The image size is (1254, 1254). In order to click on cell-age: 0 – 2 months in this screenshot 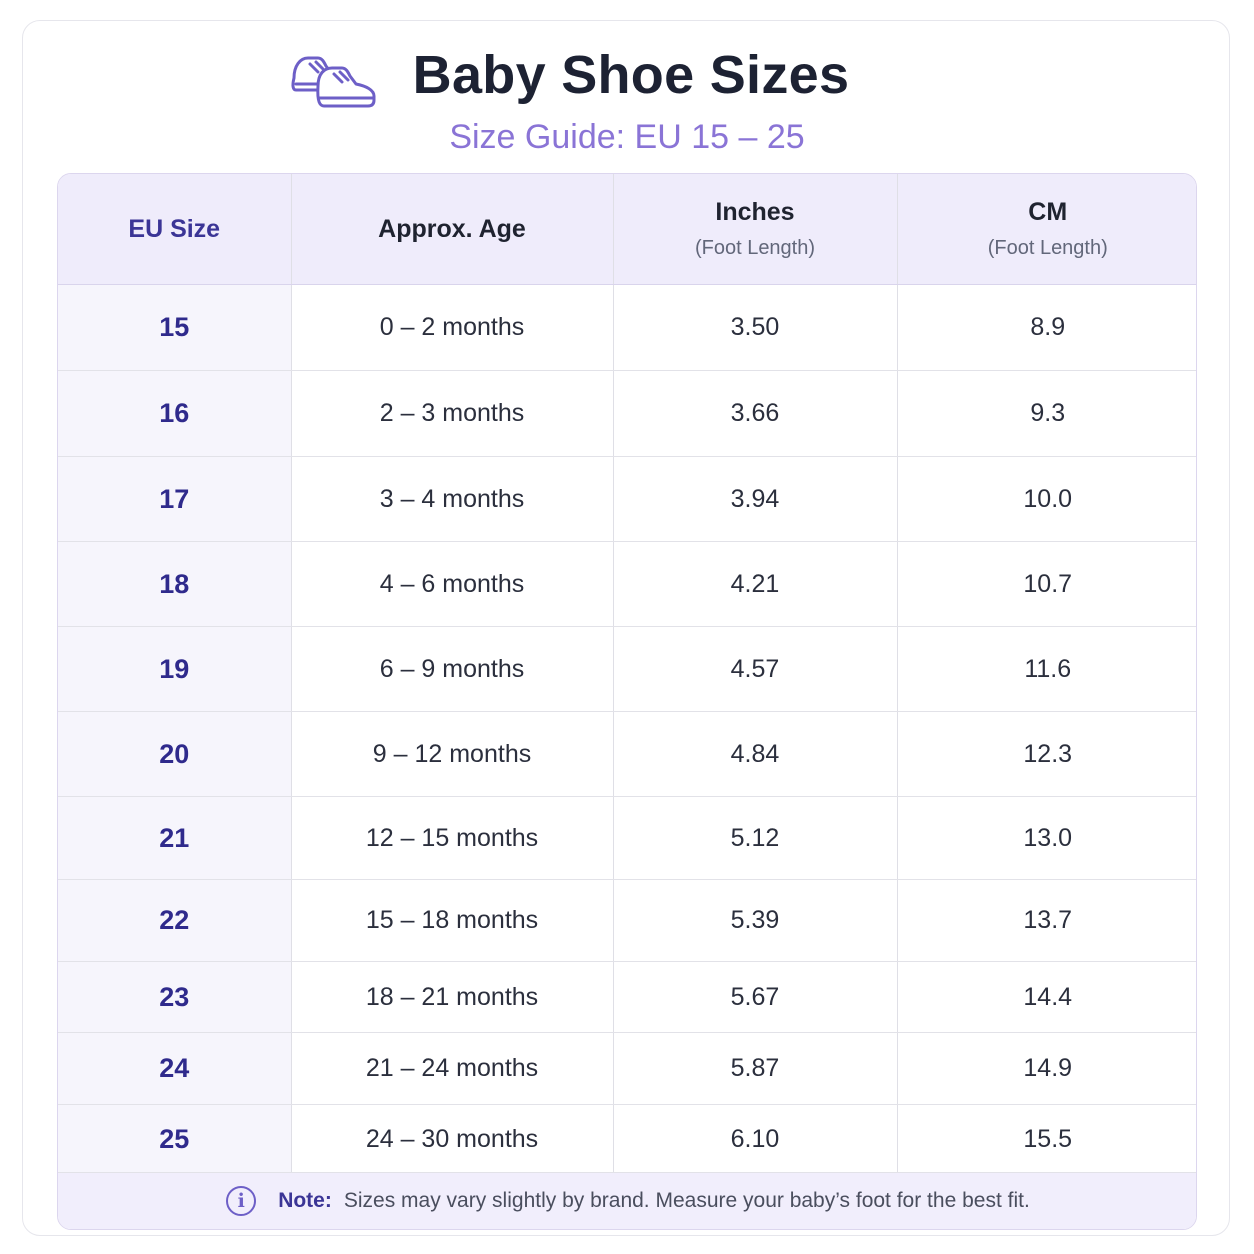, I will do `click(452, 327)`.